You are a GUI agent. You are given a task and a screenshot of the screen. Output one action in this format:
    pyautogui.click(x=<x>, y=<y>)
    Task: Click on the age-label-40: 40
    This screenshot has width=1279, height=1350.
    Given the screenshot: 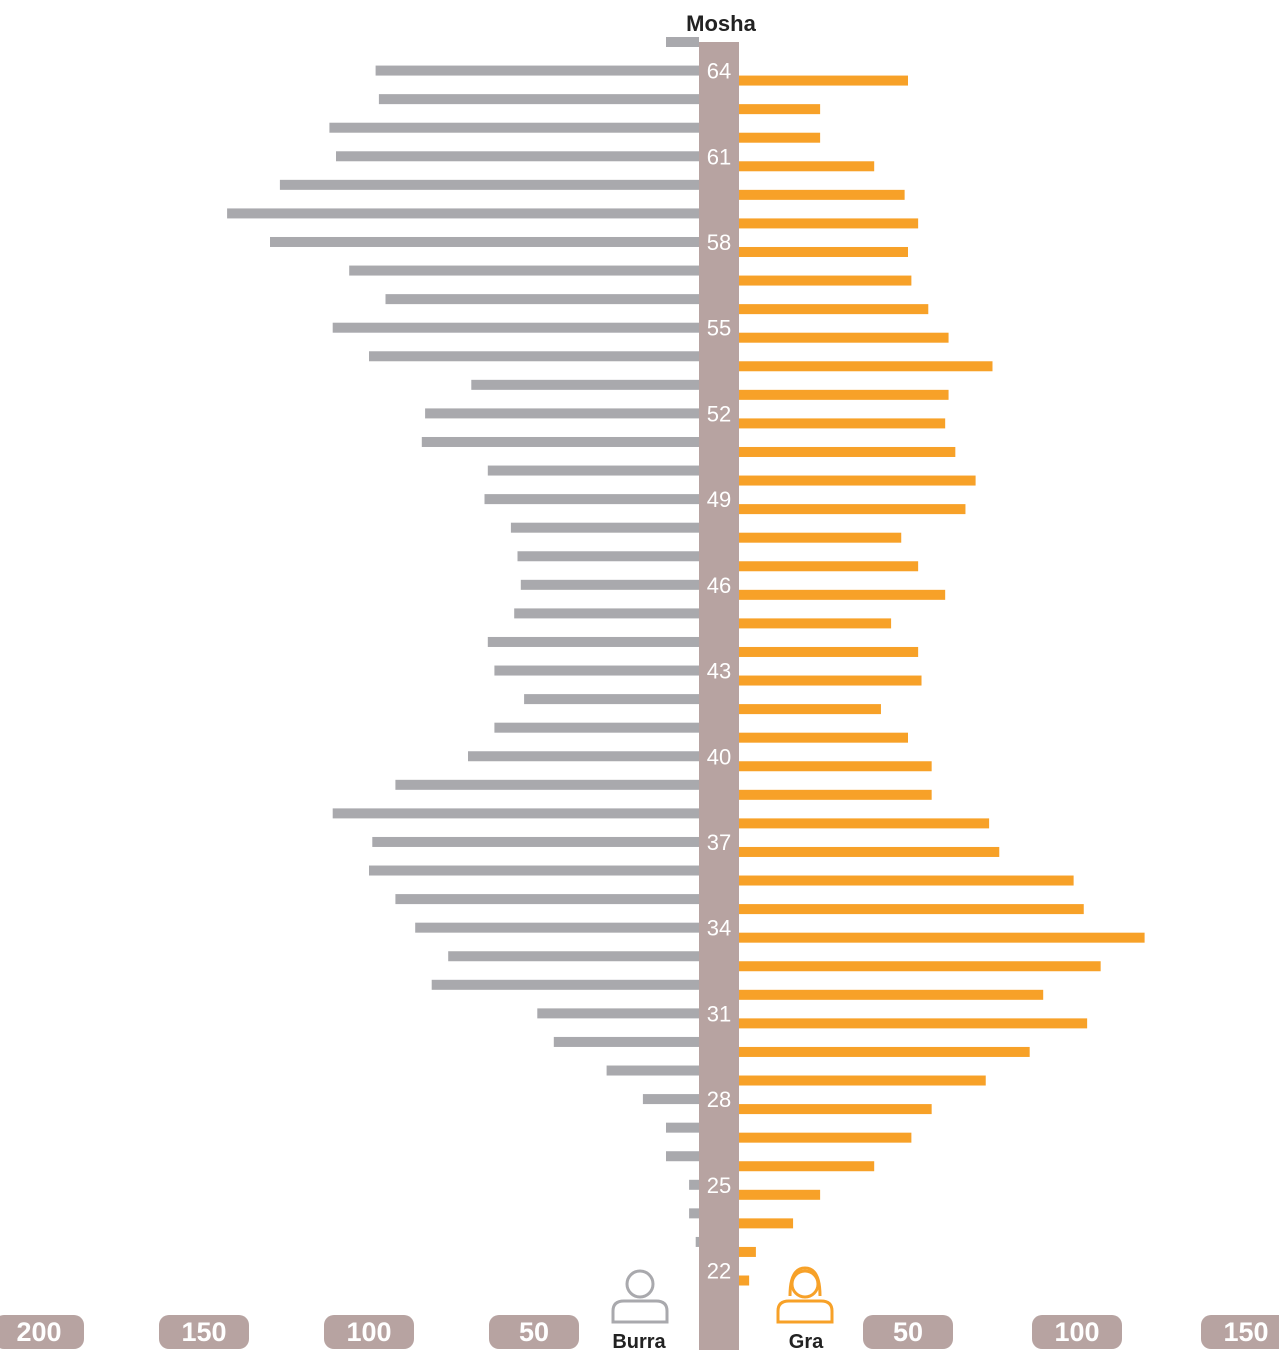 What is the action you would take?
    pyautogui.click(x=719, y=756)
    